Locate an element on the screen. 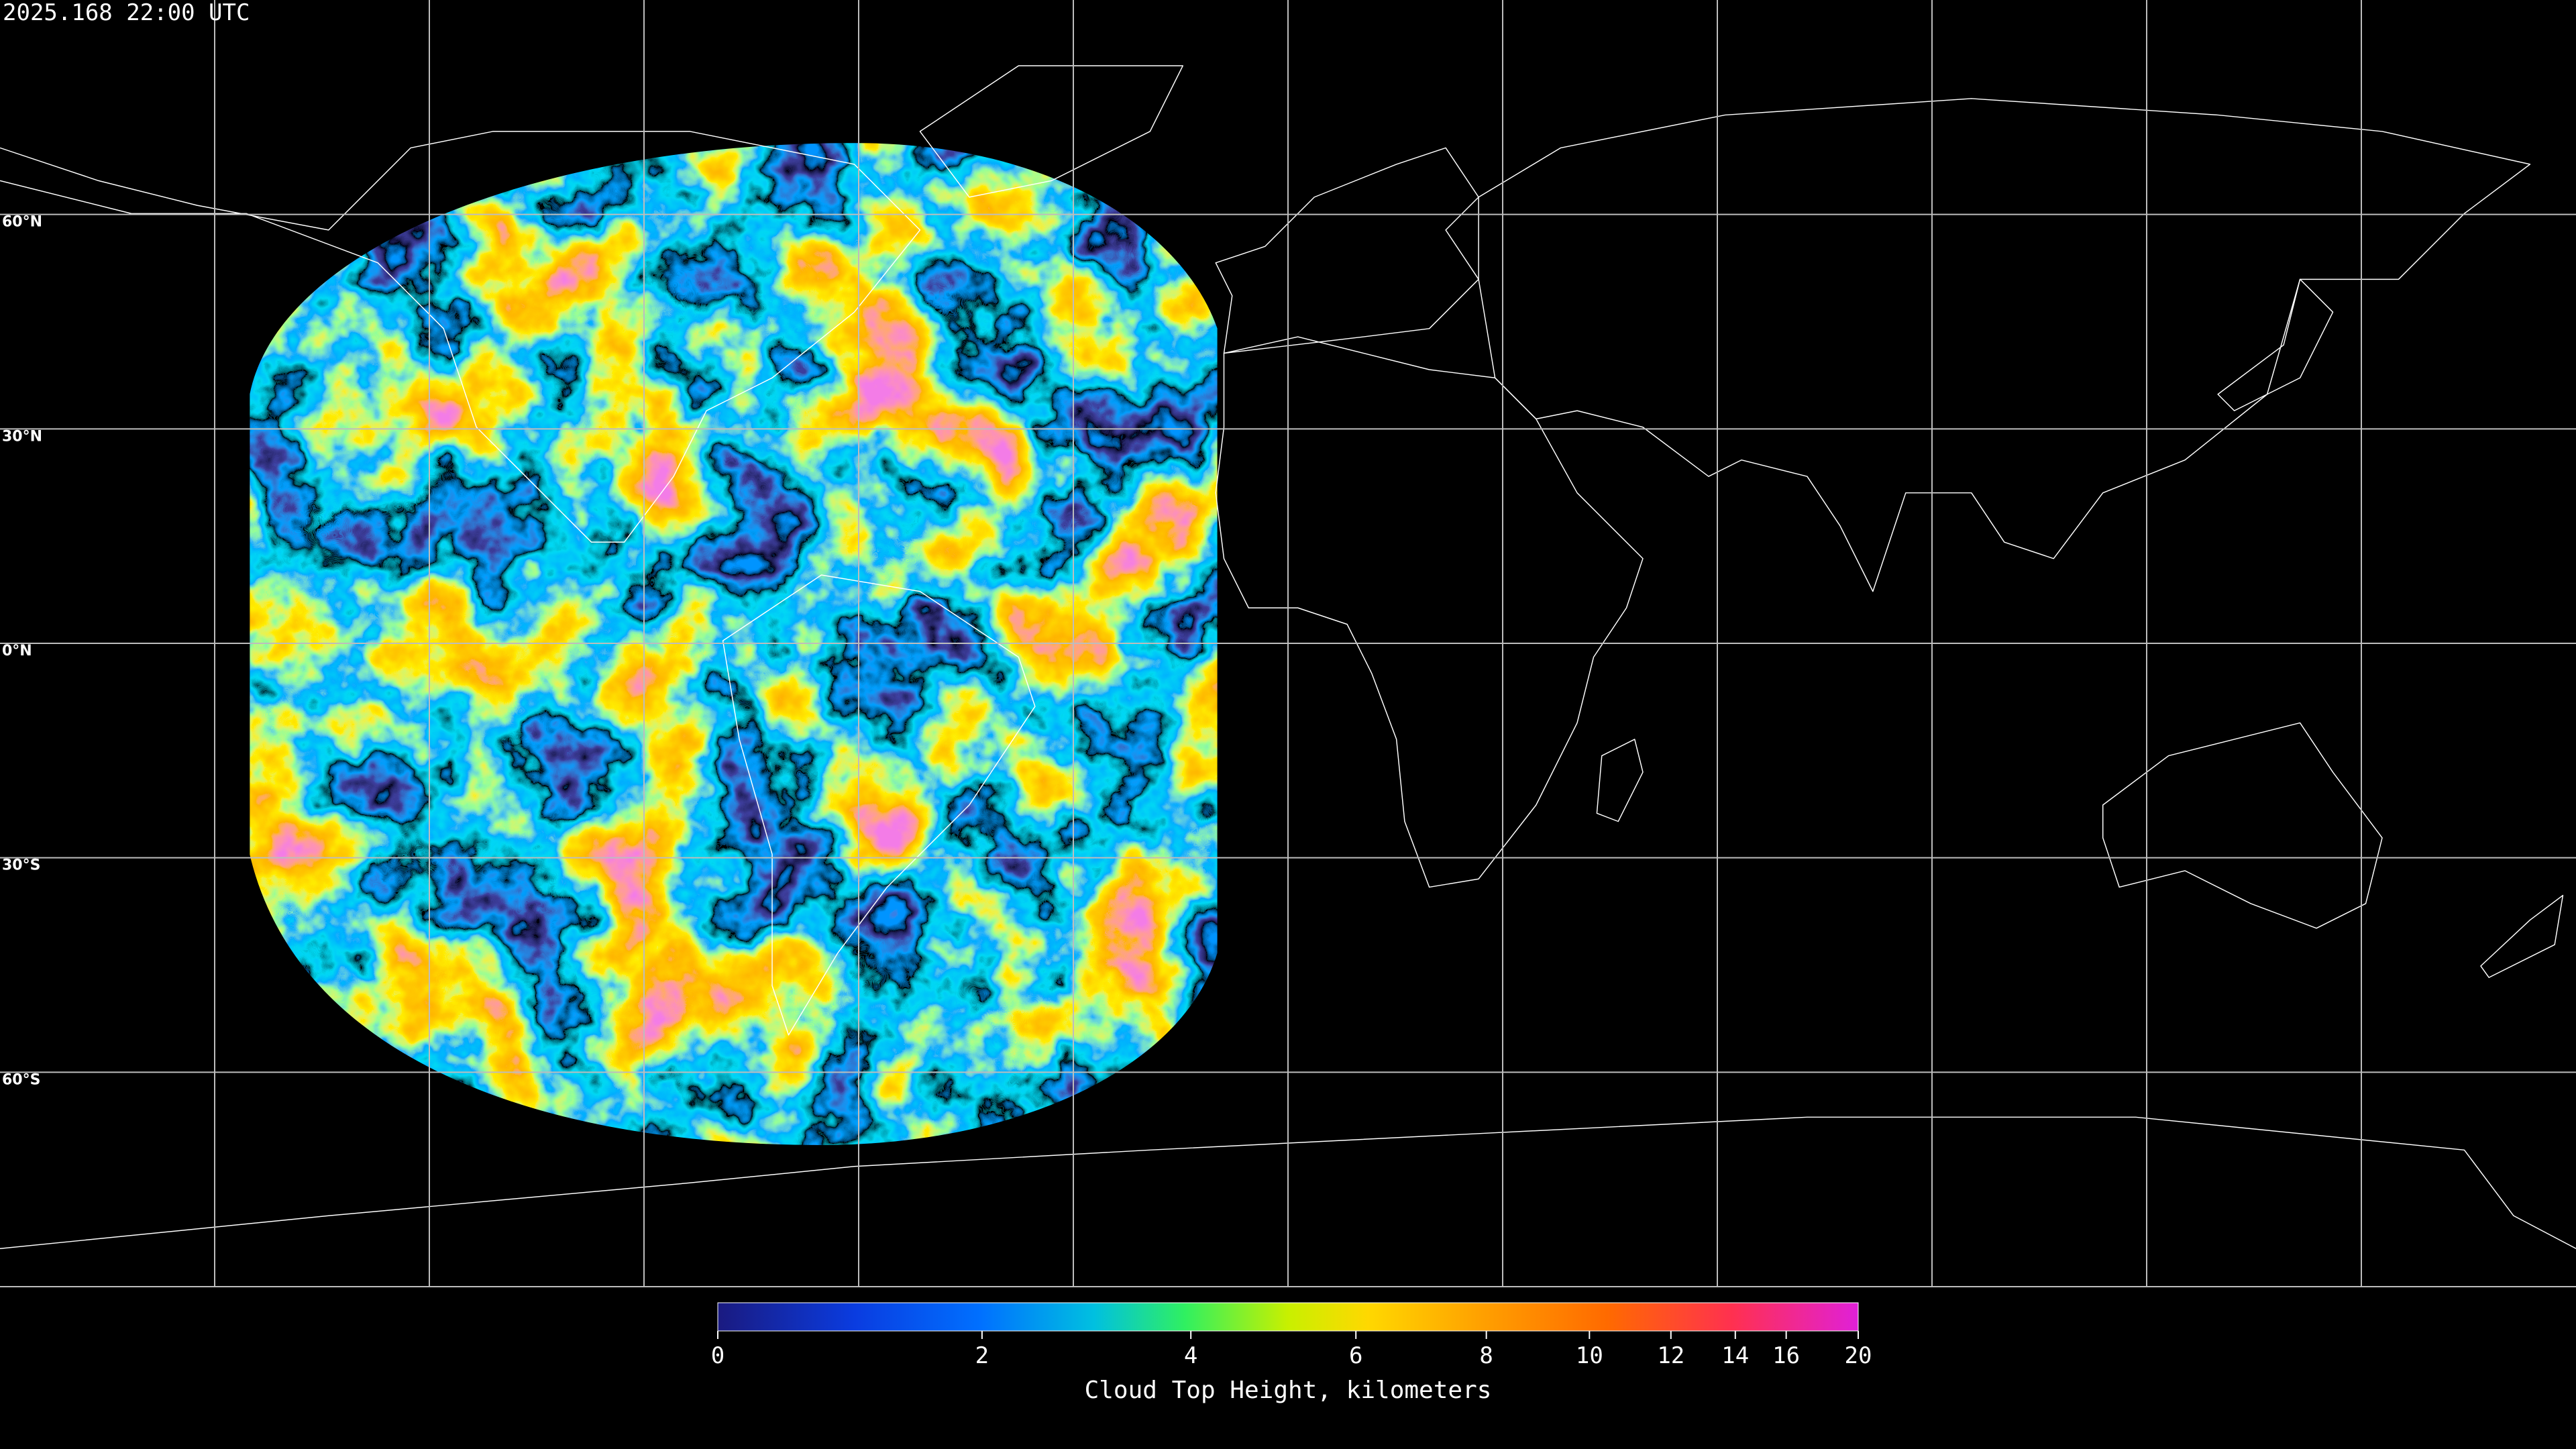 The image size is (2576, 1449). colorbar-tick-label: 10 is located at coordinates (1589, 1355).